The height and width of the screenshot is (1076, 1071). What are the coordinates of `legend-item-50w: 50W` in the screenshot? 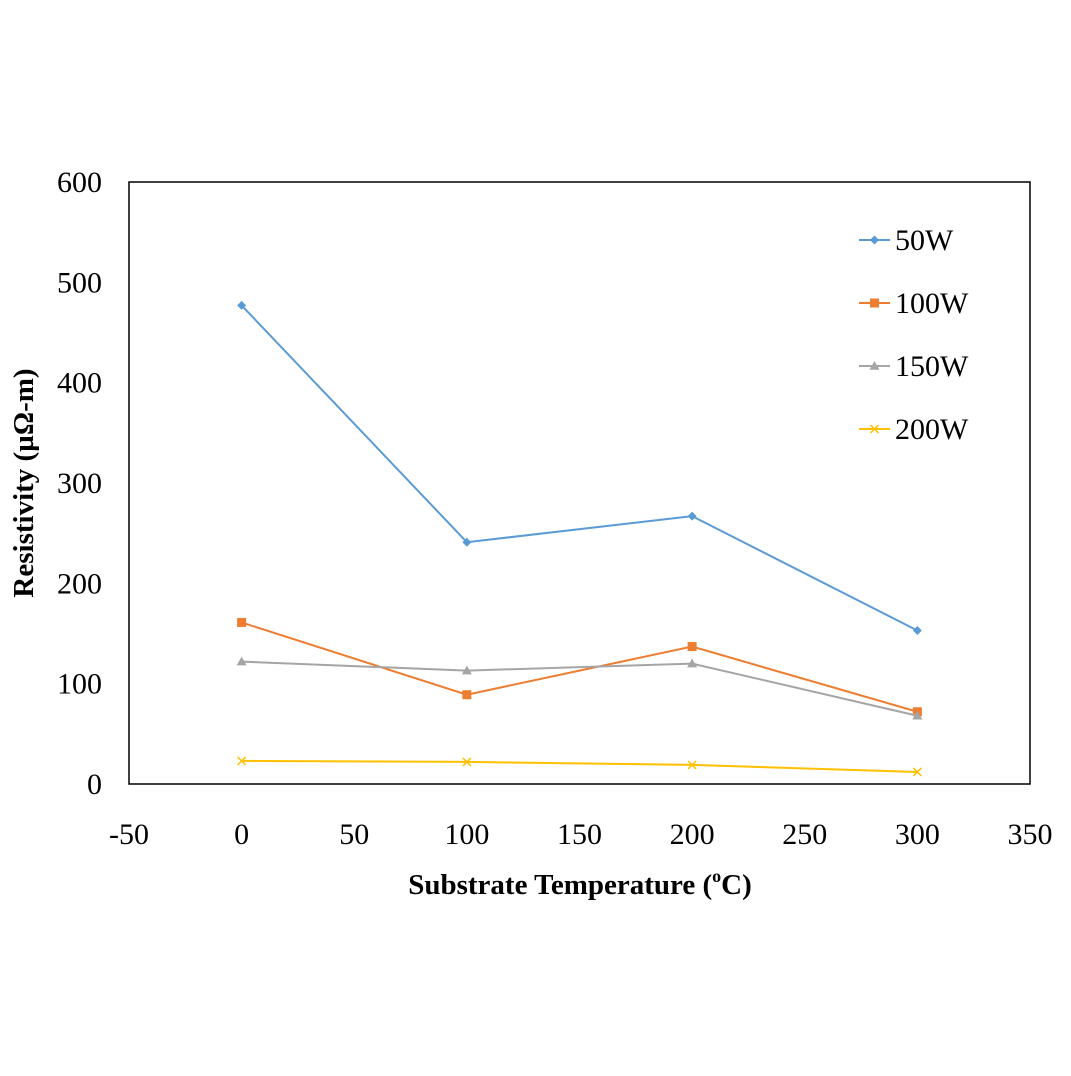 It's located at (906, 240).